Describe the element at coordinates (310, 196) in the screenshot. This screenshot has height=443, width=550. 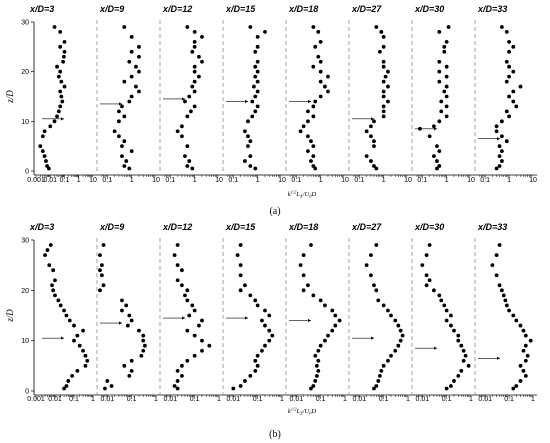
I see `x-axis-label-part: 0` at that location.